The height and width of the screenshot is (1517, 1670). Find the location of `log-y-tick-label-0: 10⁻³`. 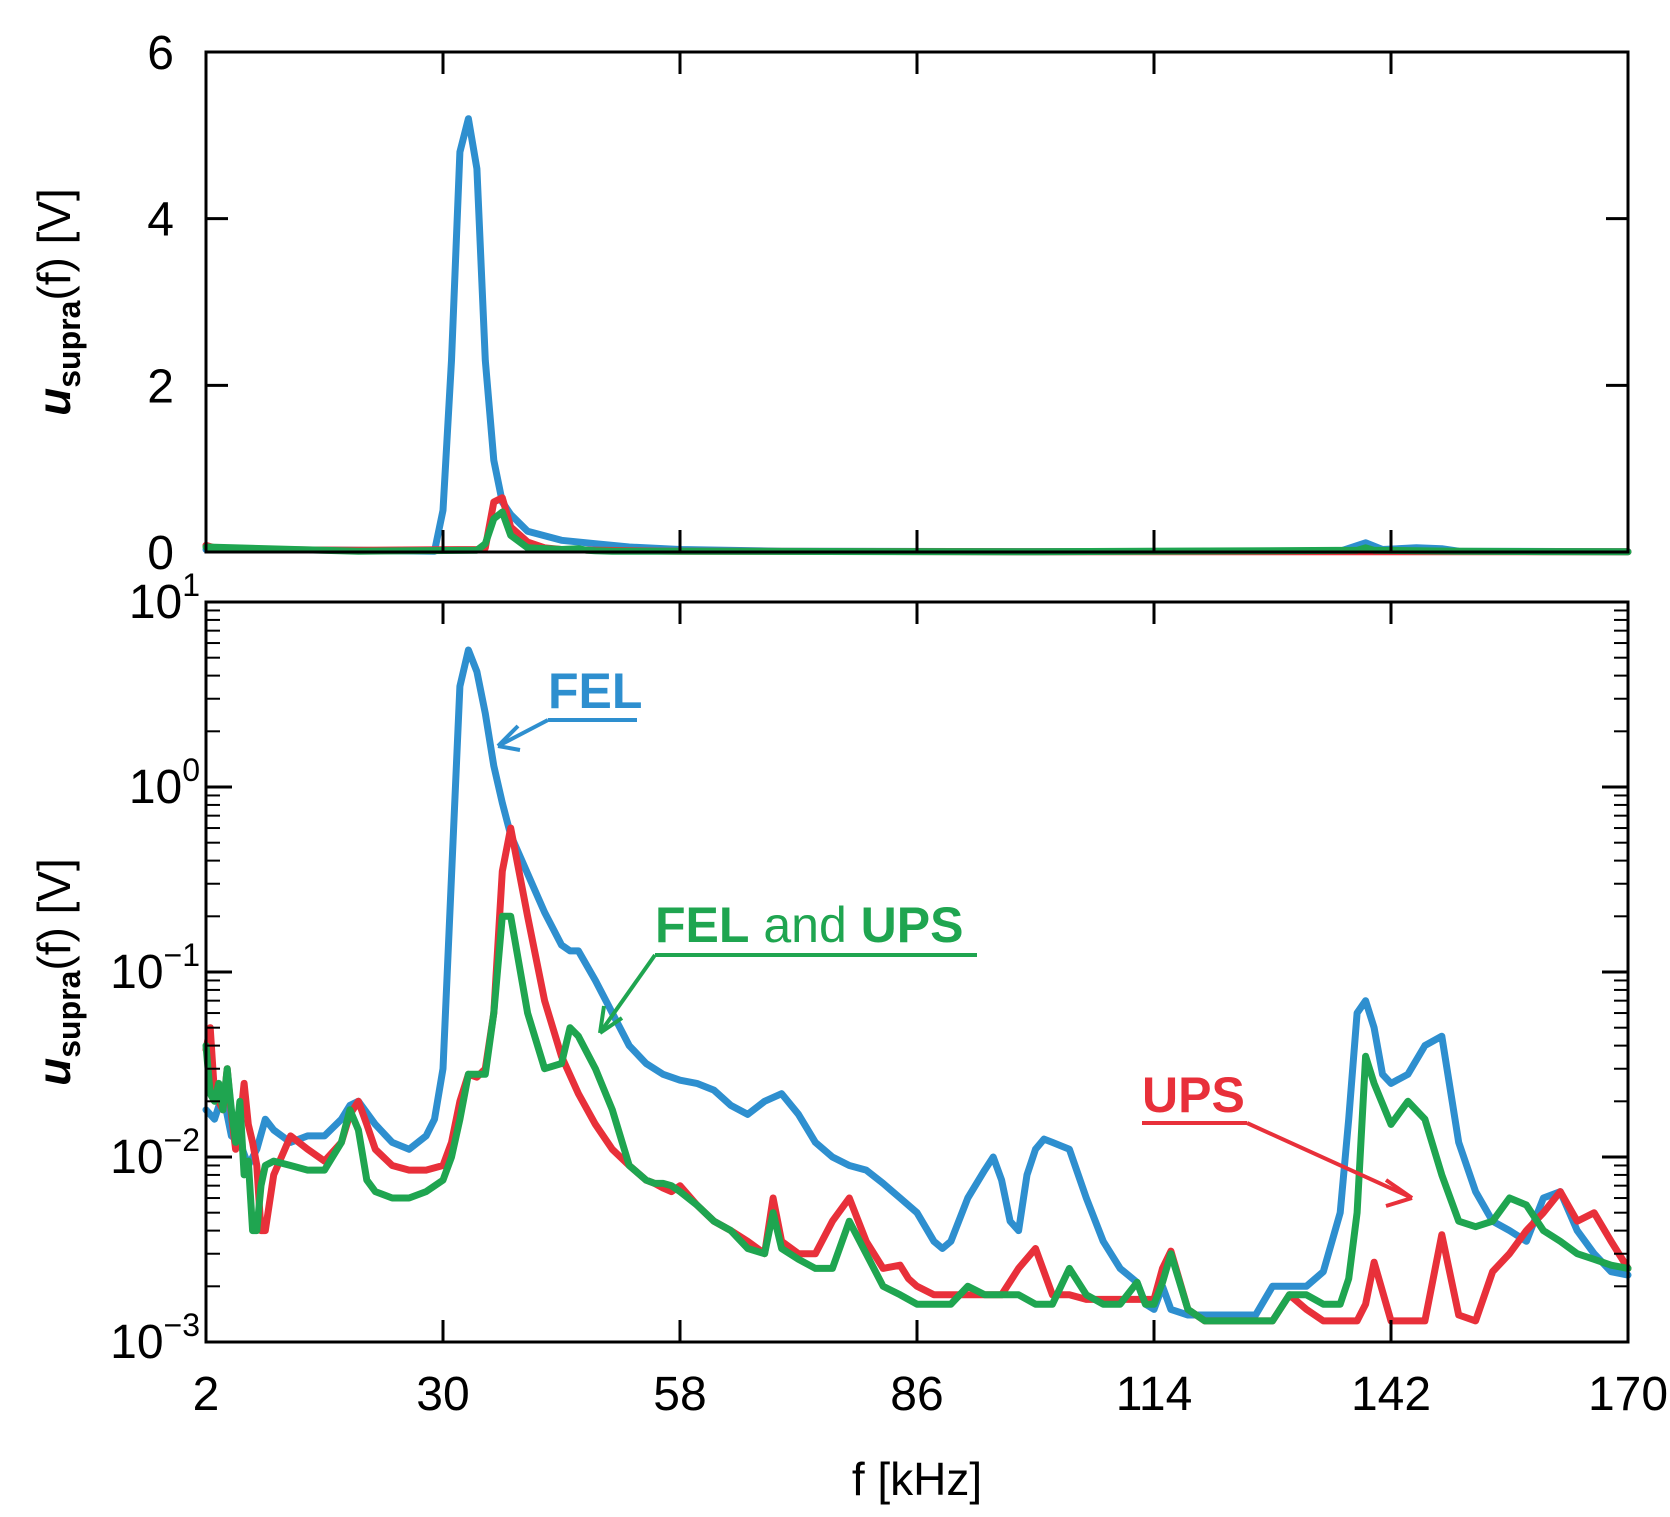

log-y-tick-label-0: 10⁻³ is located at coordinates (155, 1338).